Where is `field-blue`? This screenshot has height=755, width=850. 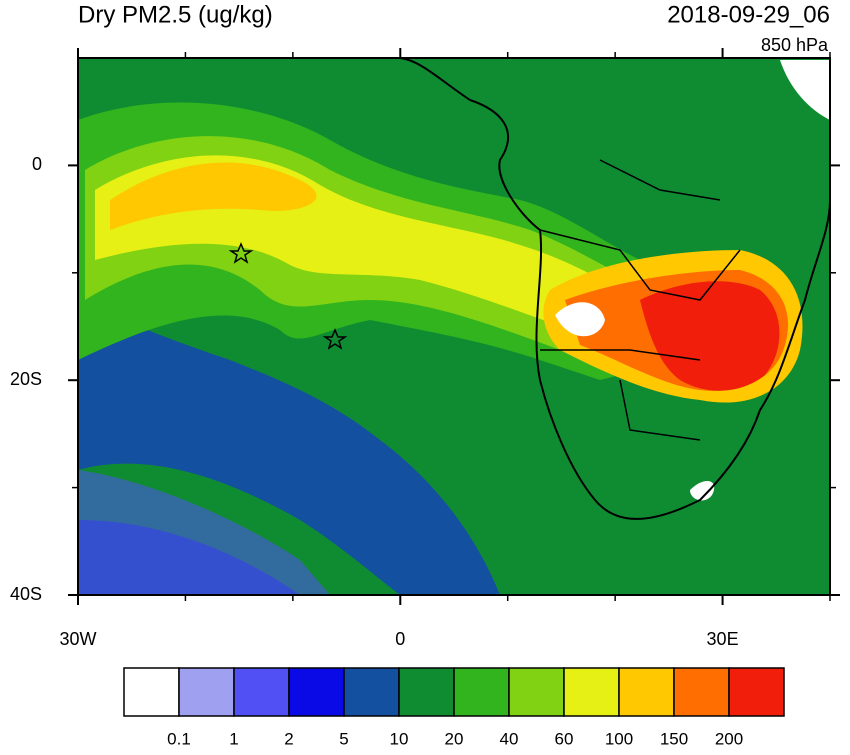
field-blue is located at coordinates (204, 532).